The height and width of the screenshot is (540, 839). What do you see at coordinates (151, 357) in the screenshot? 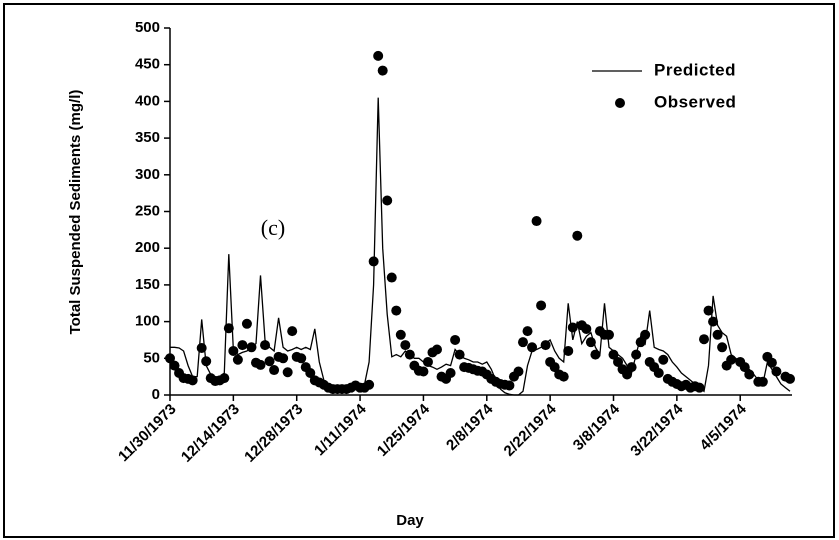
I see `y-tick-label: 50` at bounding box center [151, 357].